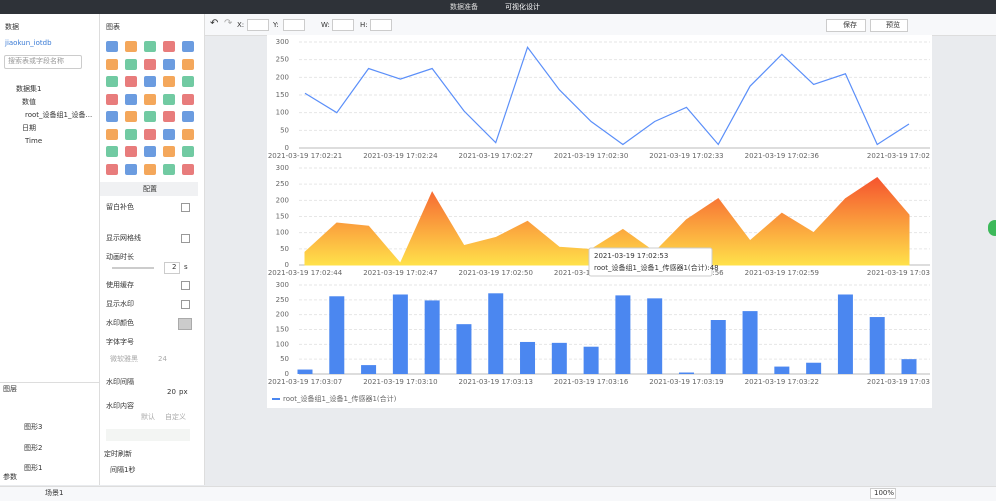 The height and width of the screenshot is (501, 996). I want to click on option: 自定义, so click(175, 417).